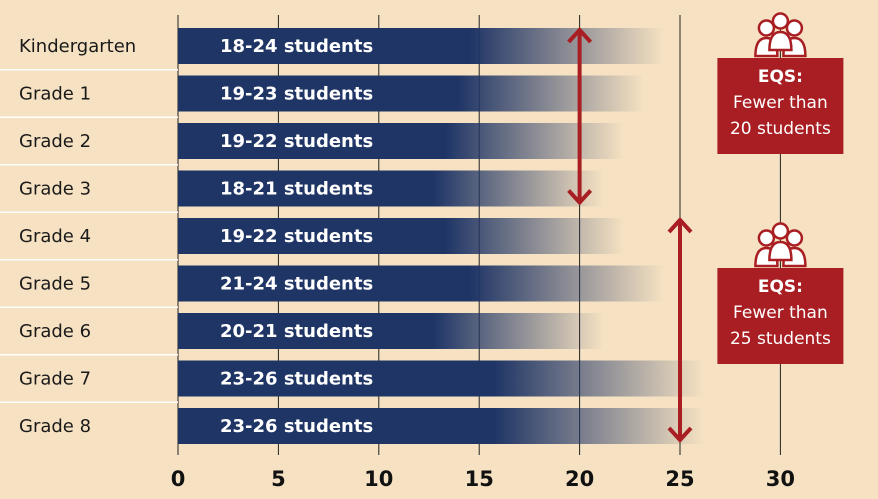  Describe the element at coordinates (77, 46) in the screenshot. I see `category-label: Kindergarten` at that location.